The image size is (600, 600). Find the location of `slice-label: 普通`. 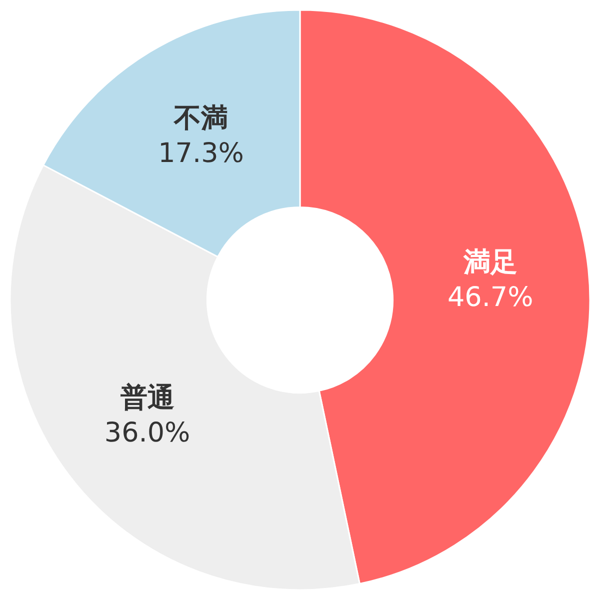

slice-label: 普通 is located at coordinates (146, 398).